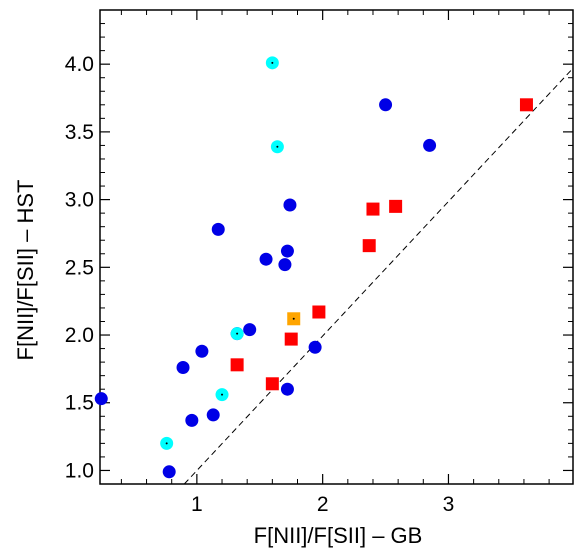 The width and height of the screenshot is (585, 554). Describe the element at coordinates (79, 132) in the screenshot. I see `y-tick-label: 3.5` at that location.